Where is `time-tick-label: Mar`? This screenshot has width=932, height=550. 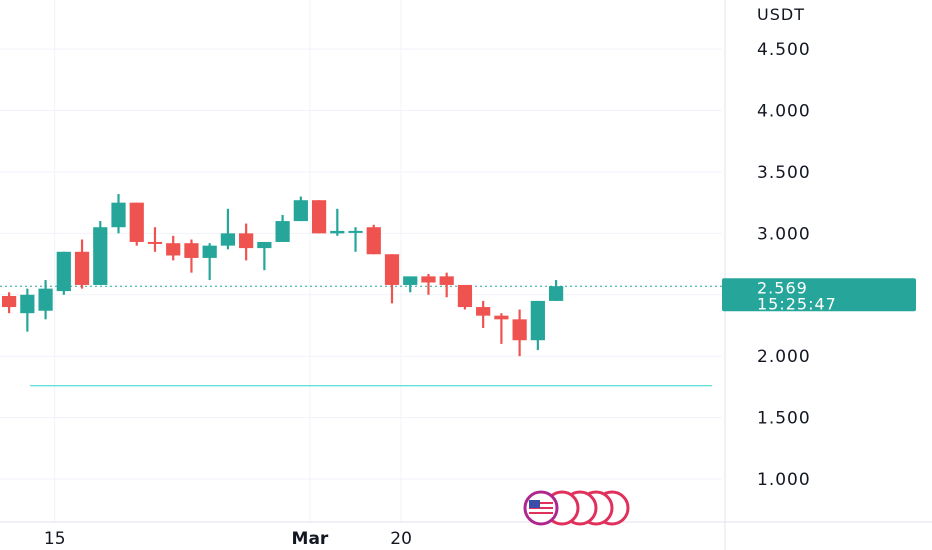 time-tick-label: Mar is located at coordinates (310, 539).